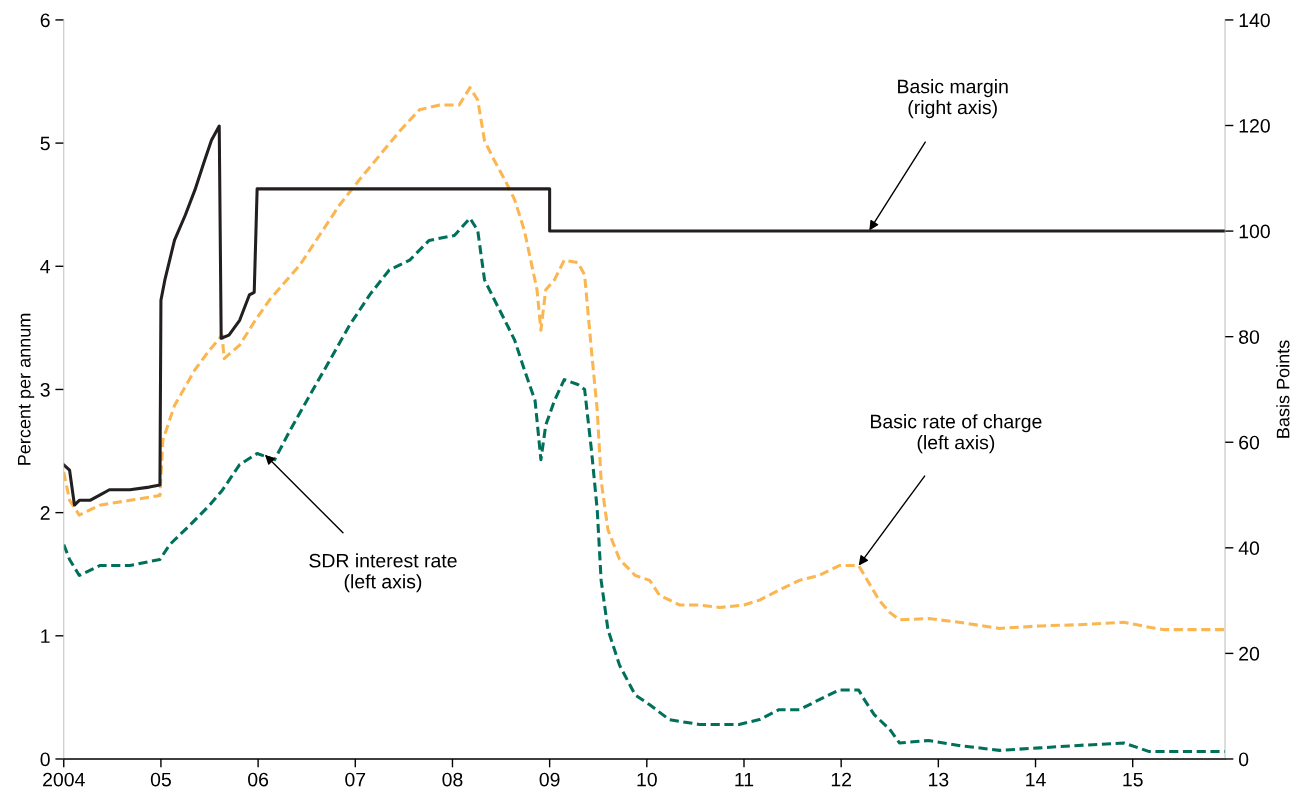 This screenshot has height=797, width=1301. Describe the element at coordinates (45, 143) in the screenshot. I see `y-tick-label: 5` at that location.